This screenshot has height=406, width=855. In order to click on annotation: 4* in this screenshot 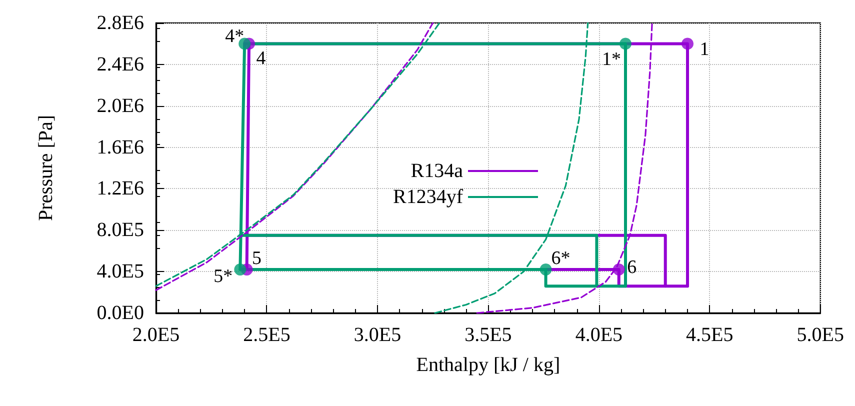, I will do `click(234, 37)`.